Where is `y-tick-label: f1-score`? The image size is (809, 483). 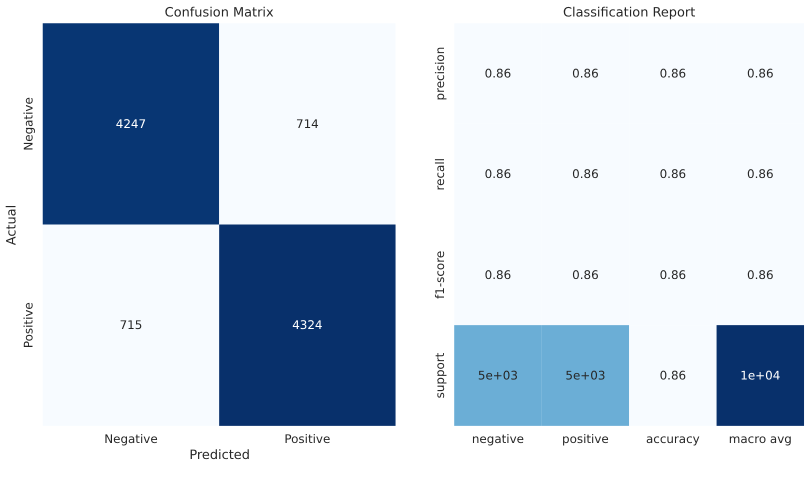 y-tick-label: f1-score is located at coordinates (439, 274).